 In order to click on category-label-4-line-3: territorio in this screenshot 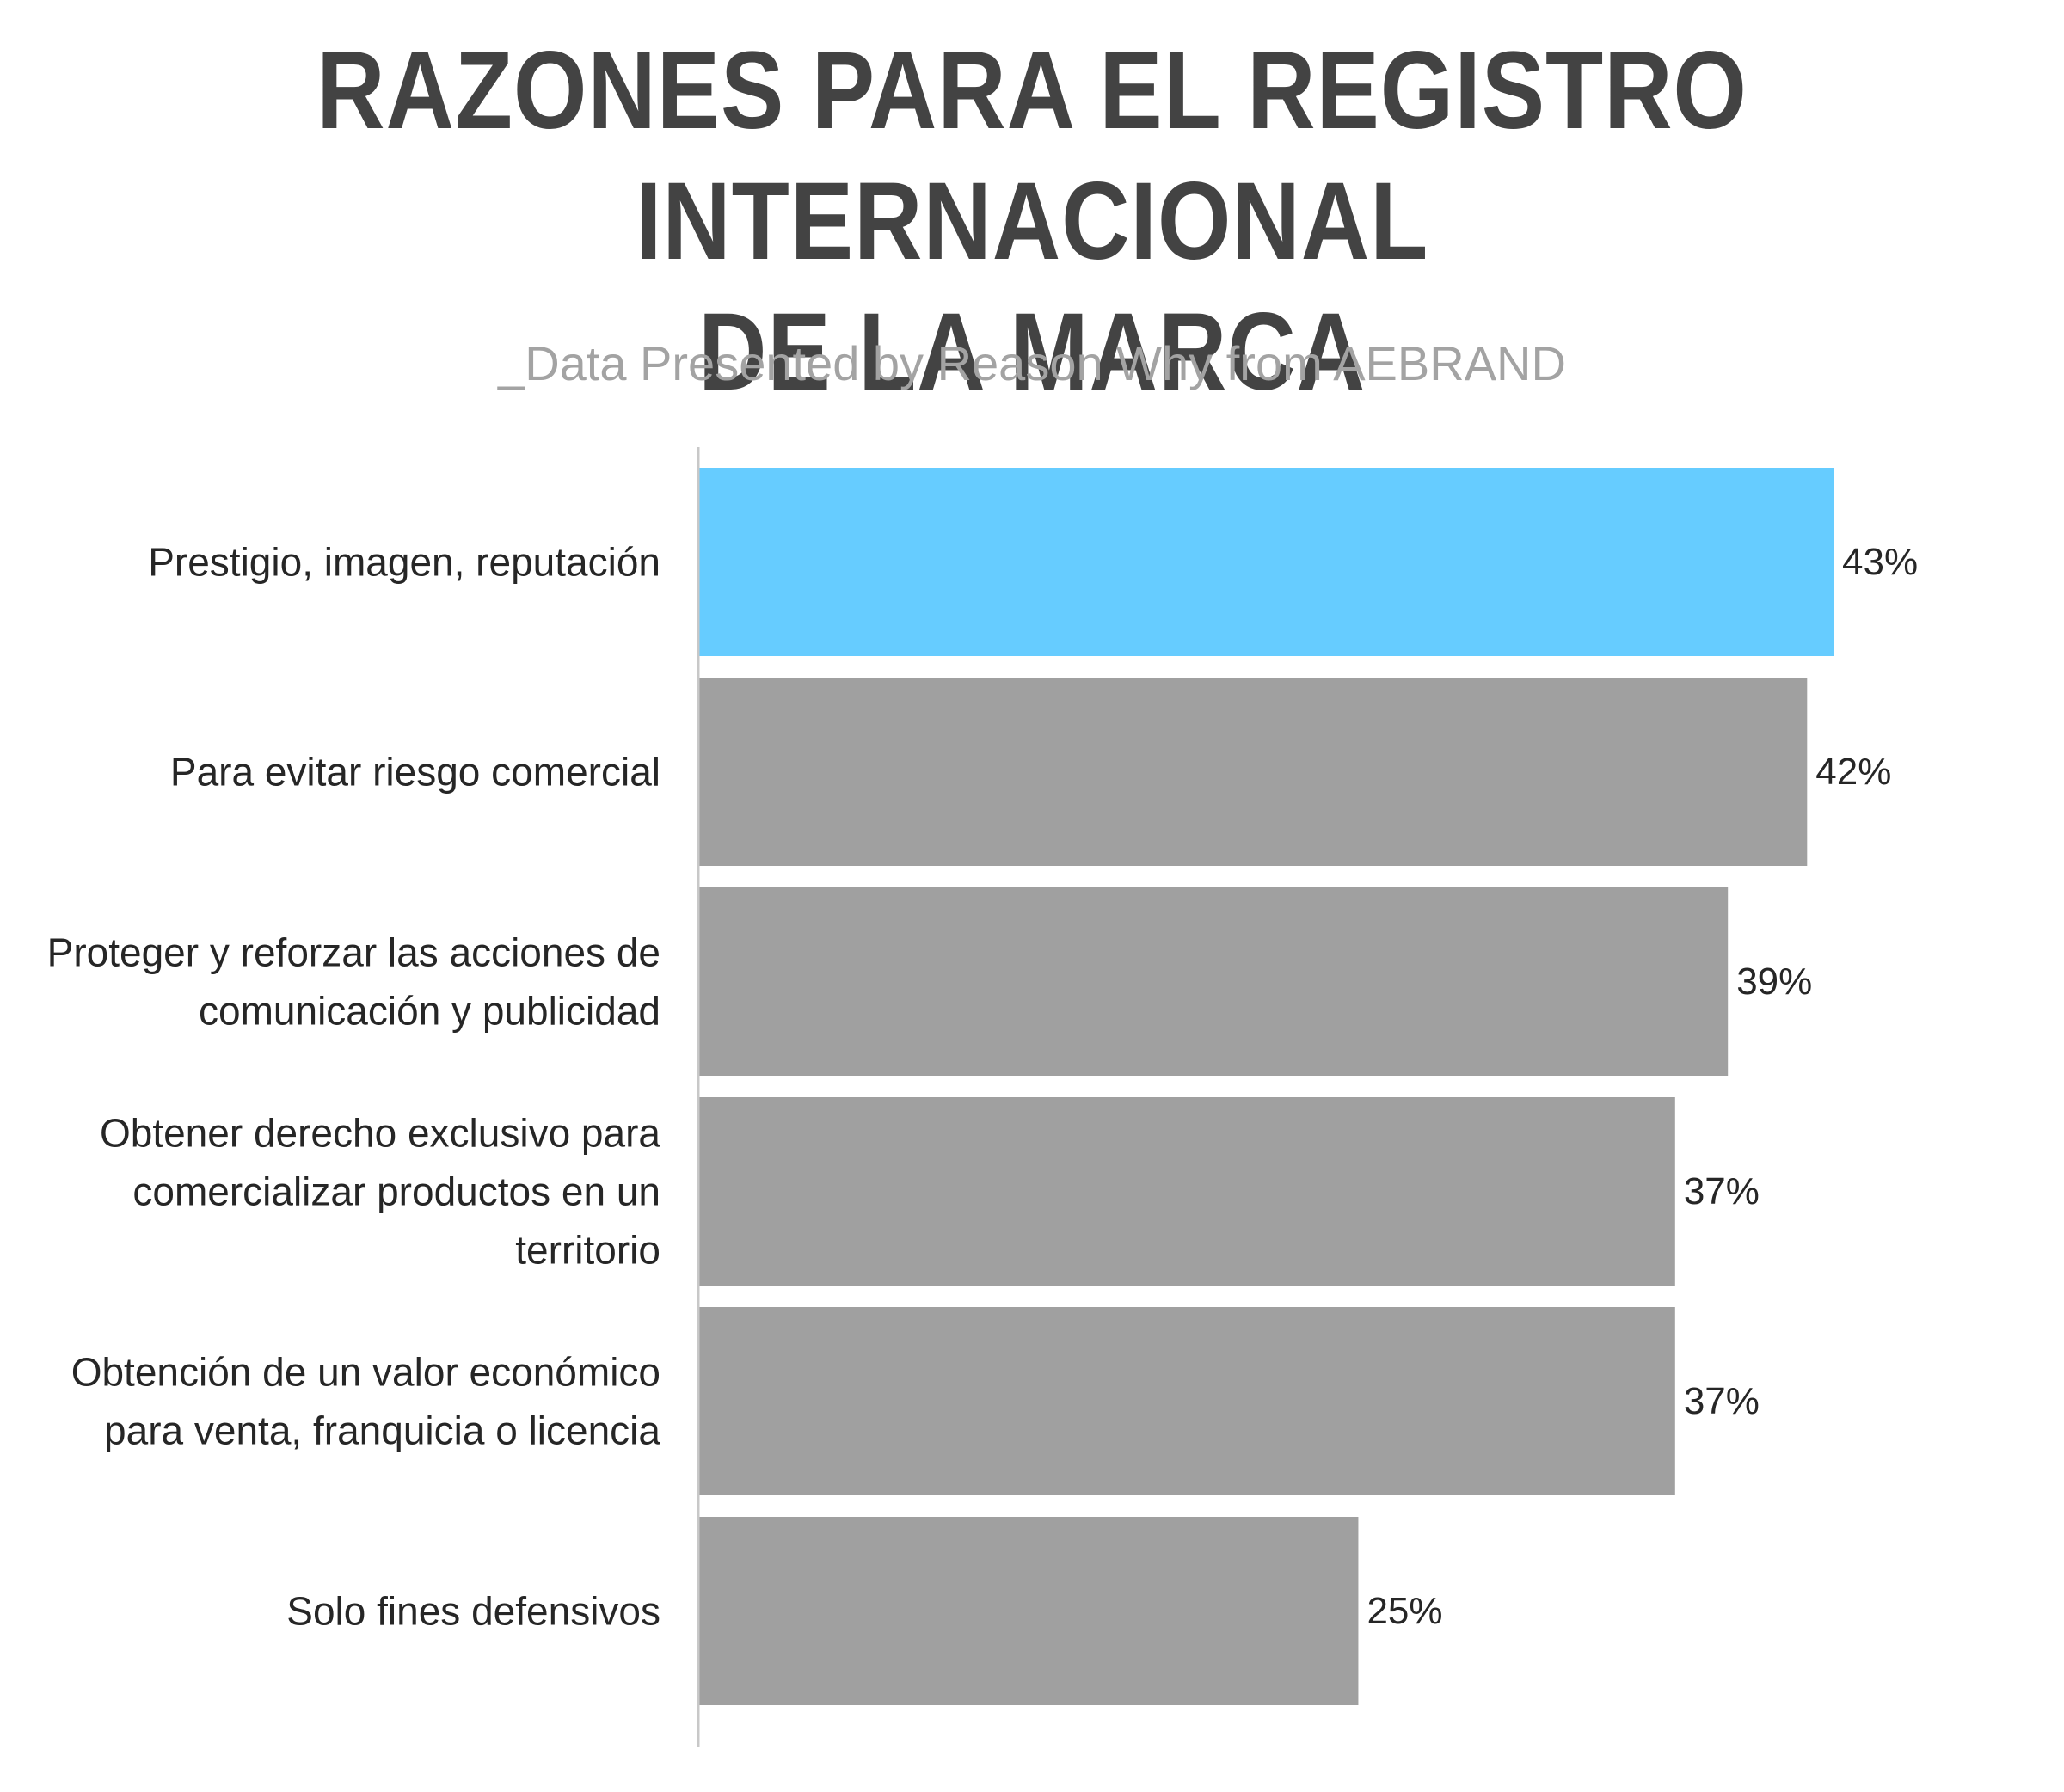, I will do `click(588, 1250)`.